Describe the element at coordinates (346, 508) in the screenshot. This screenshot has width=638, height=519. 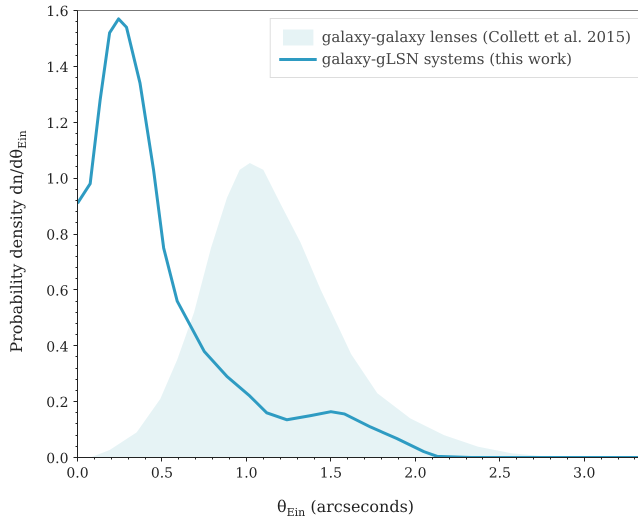
I see `x-axis-title: θ$_{Ein}$ (arcseconds)` at that location.